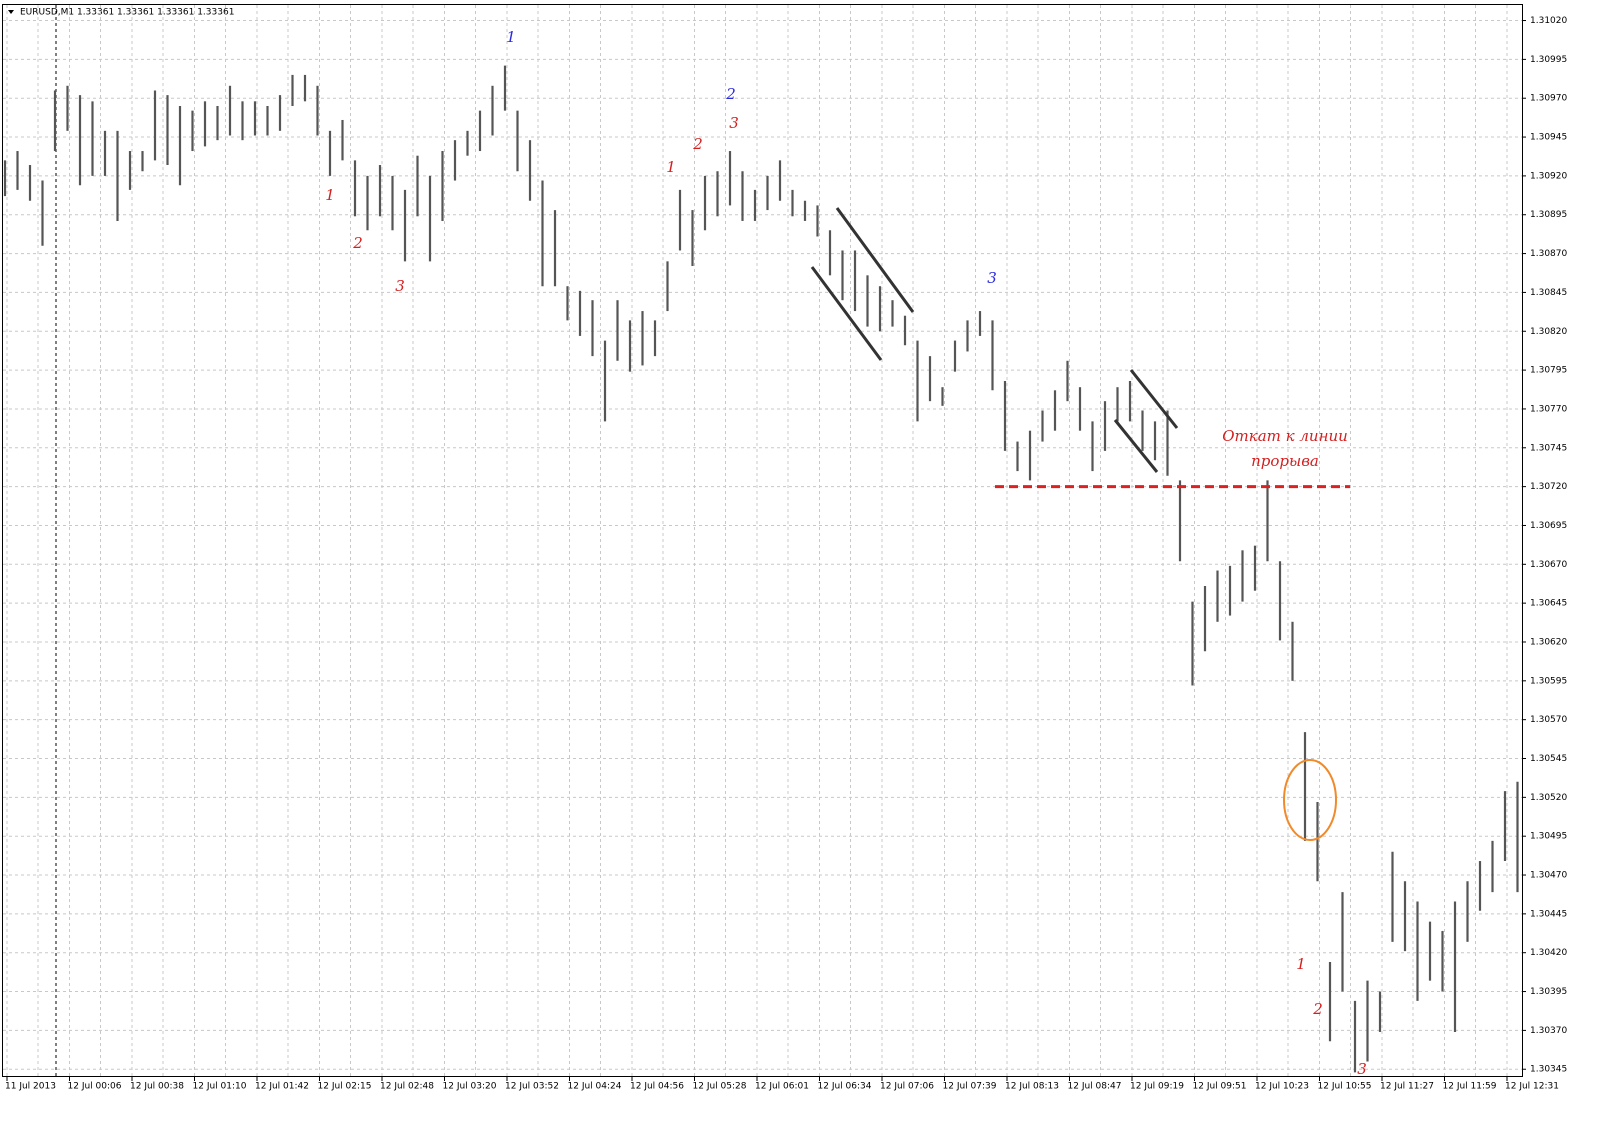  Describe the element at coordinates (95, 1087) in the screenshot. I see `x-tick-label: 12 Jul 00:06` at that location.